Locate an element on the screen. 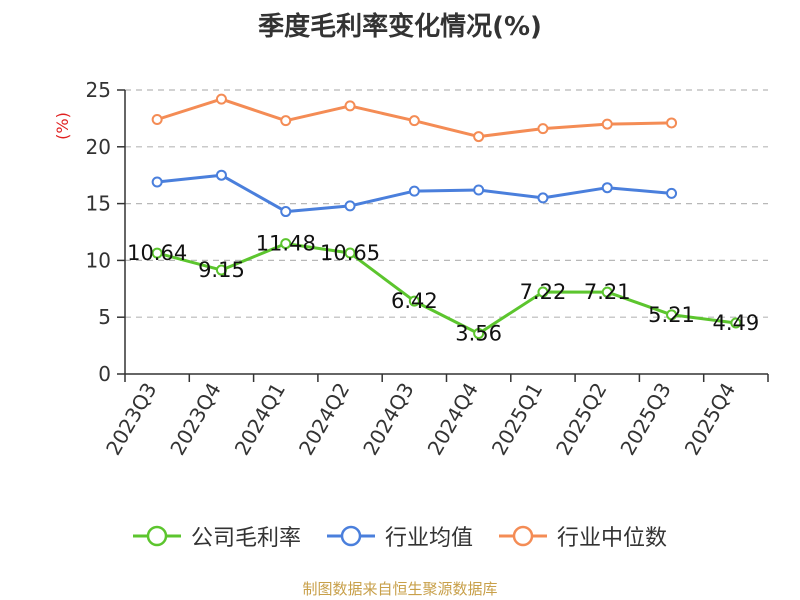 This screenshot has height=600, width=800. legend-item: 公司毛利率 is located at coordinates (216, 536).